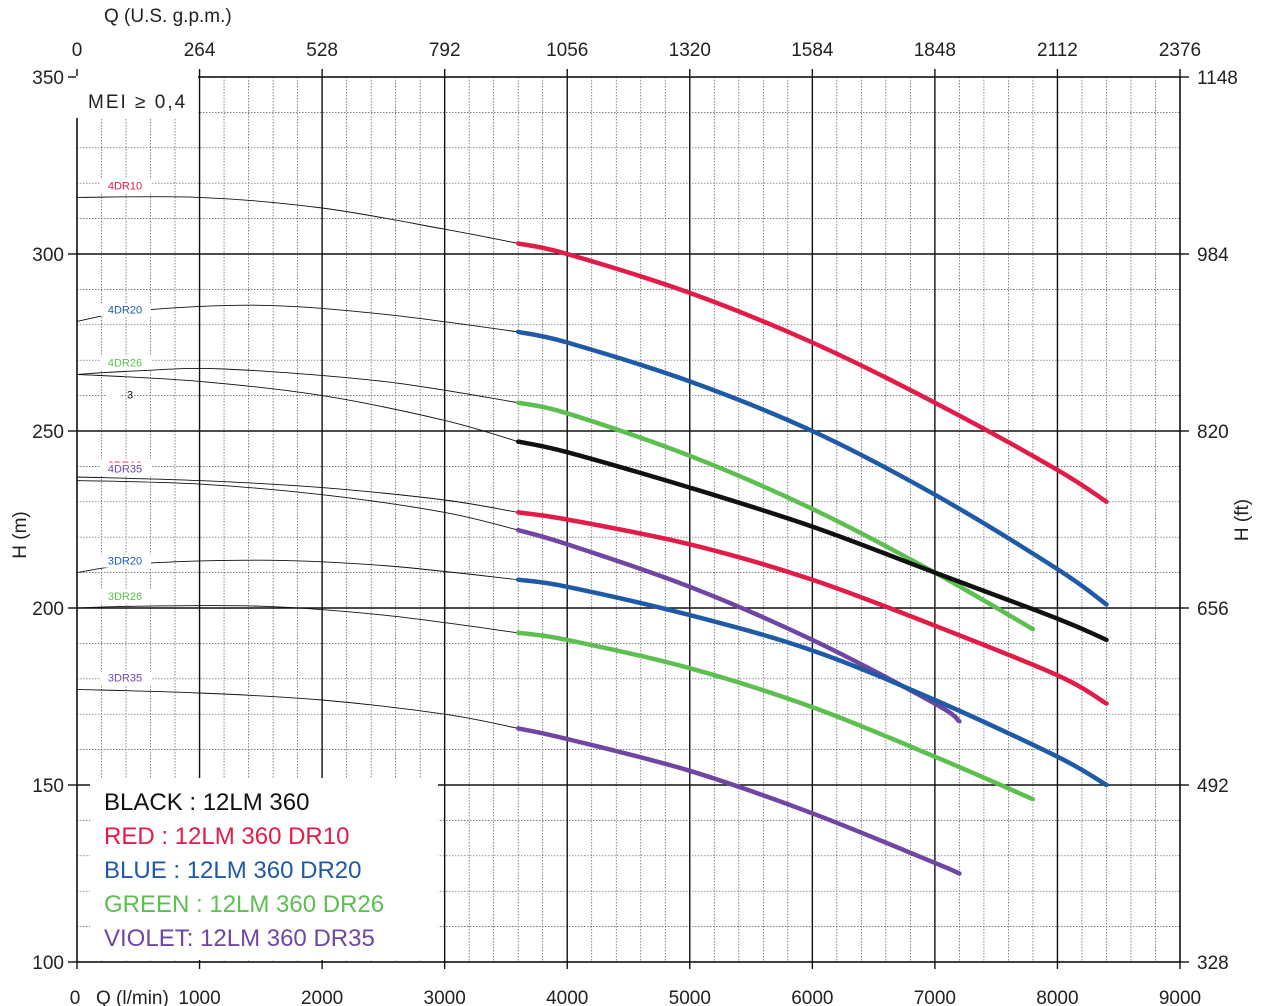  Describe the element at coordinates (1180, 50) in the screenshot. I see `top-tick-label: 2376` at that location.